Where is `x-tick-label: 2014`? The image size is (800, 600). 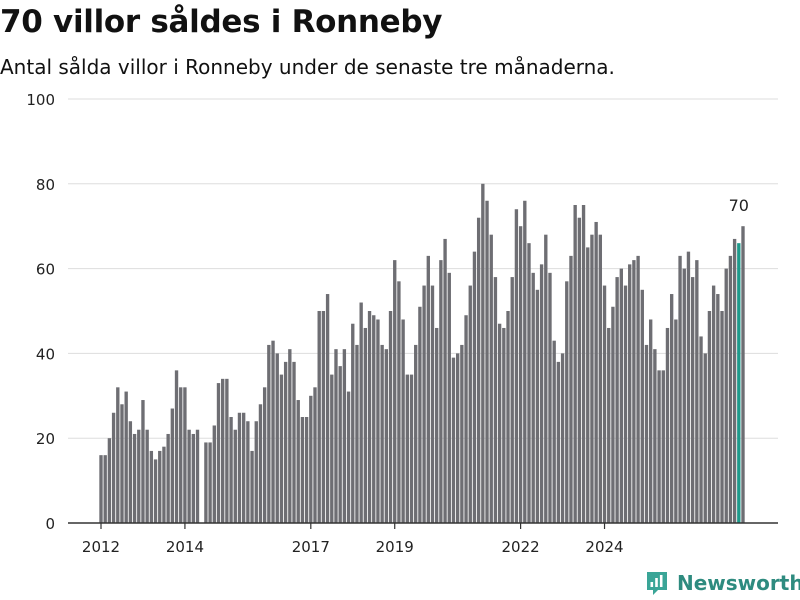
x-tick-label: 2014 is located at coordinates (185, 547).